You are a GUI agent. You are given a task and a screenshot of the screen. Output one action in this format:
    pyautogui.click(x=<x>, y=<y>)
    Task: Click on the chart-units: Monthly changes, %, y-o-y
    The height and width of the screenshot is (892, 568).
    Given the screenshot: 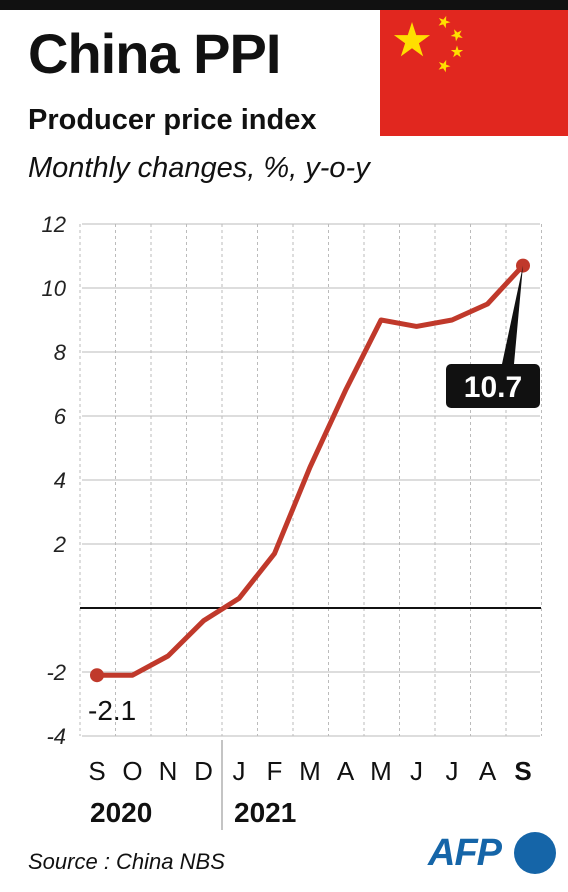 What is the action you would take?
    pyautogui.click(x=199, y=168)
    